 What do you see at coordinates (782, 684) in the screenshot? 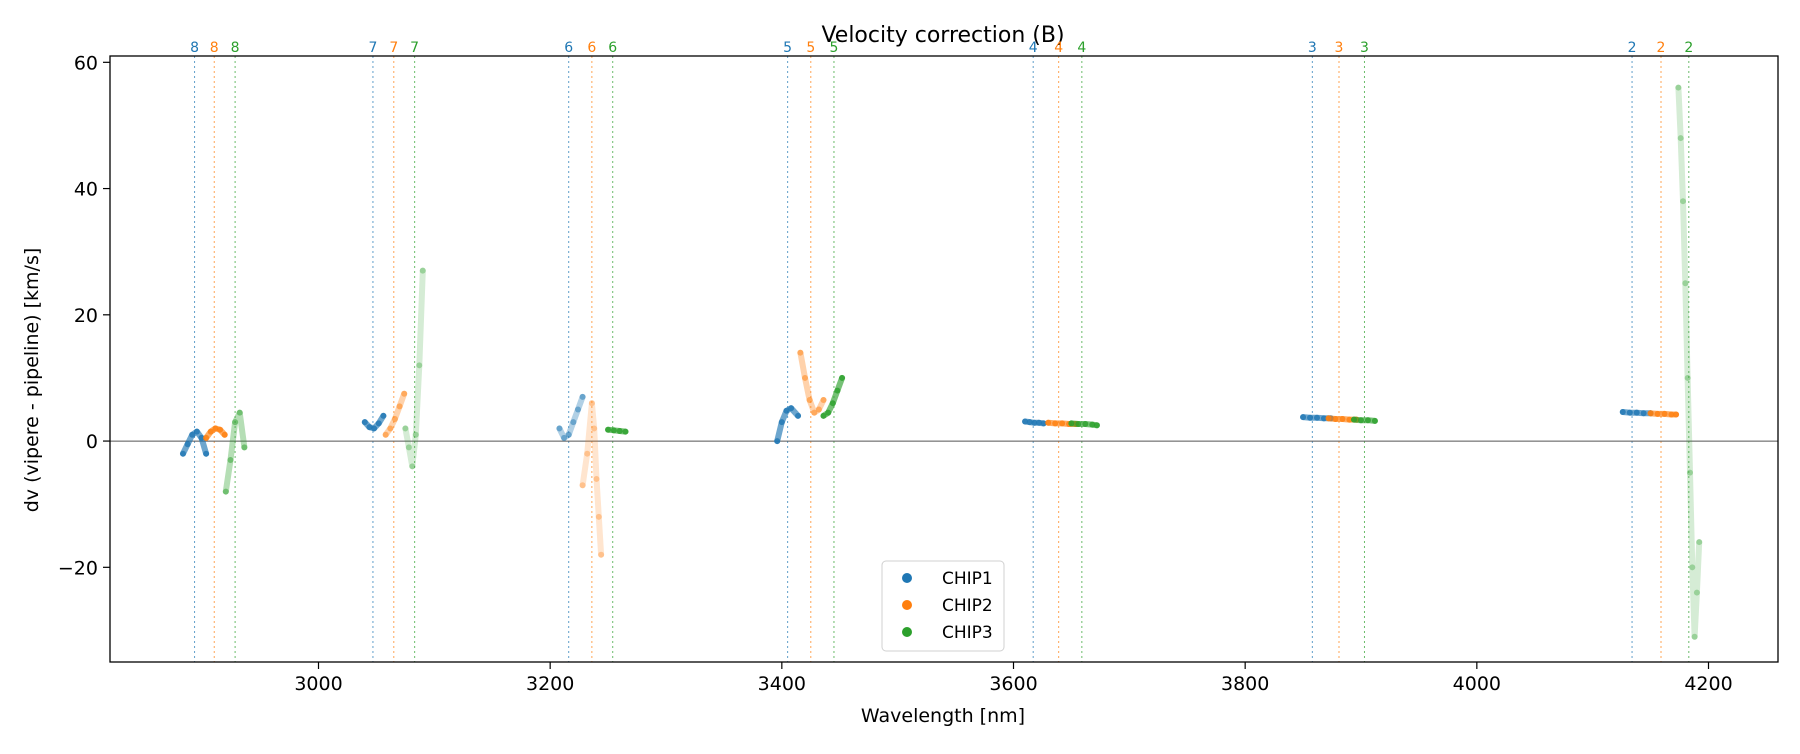
I see `x-tick-label: 3400` at bounding box center [782, 684].